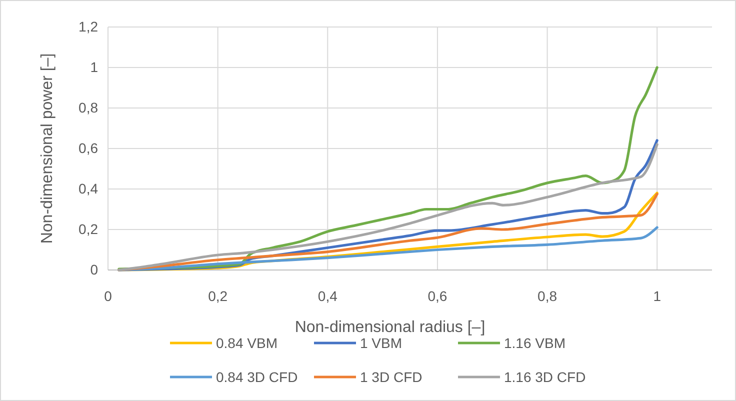  Describe the element at coordinates (328, 296) in the screenshot. I see `x-tick-label: 0,4` at that location.